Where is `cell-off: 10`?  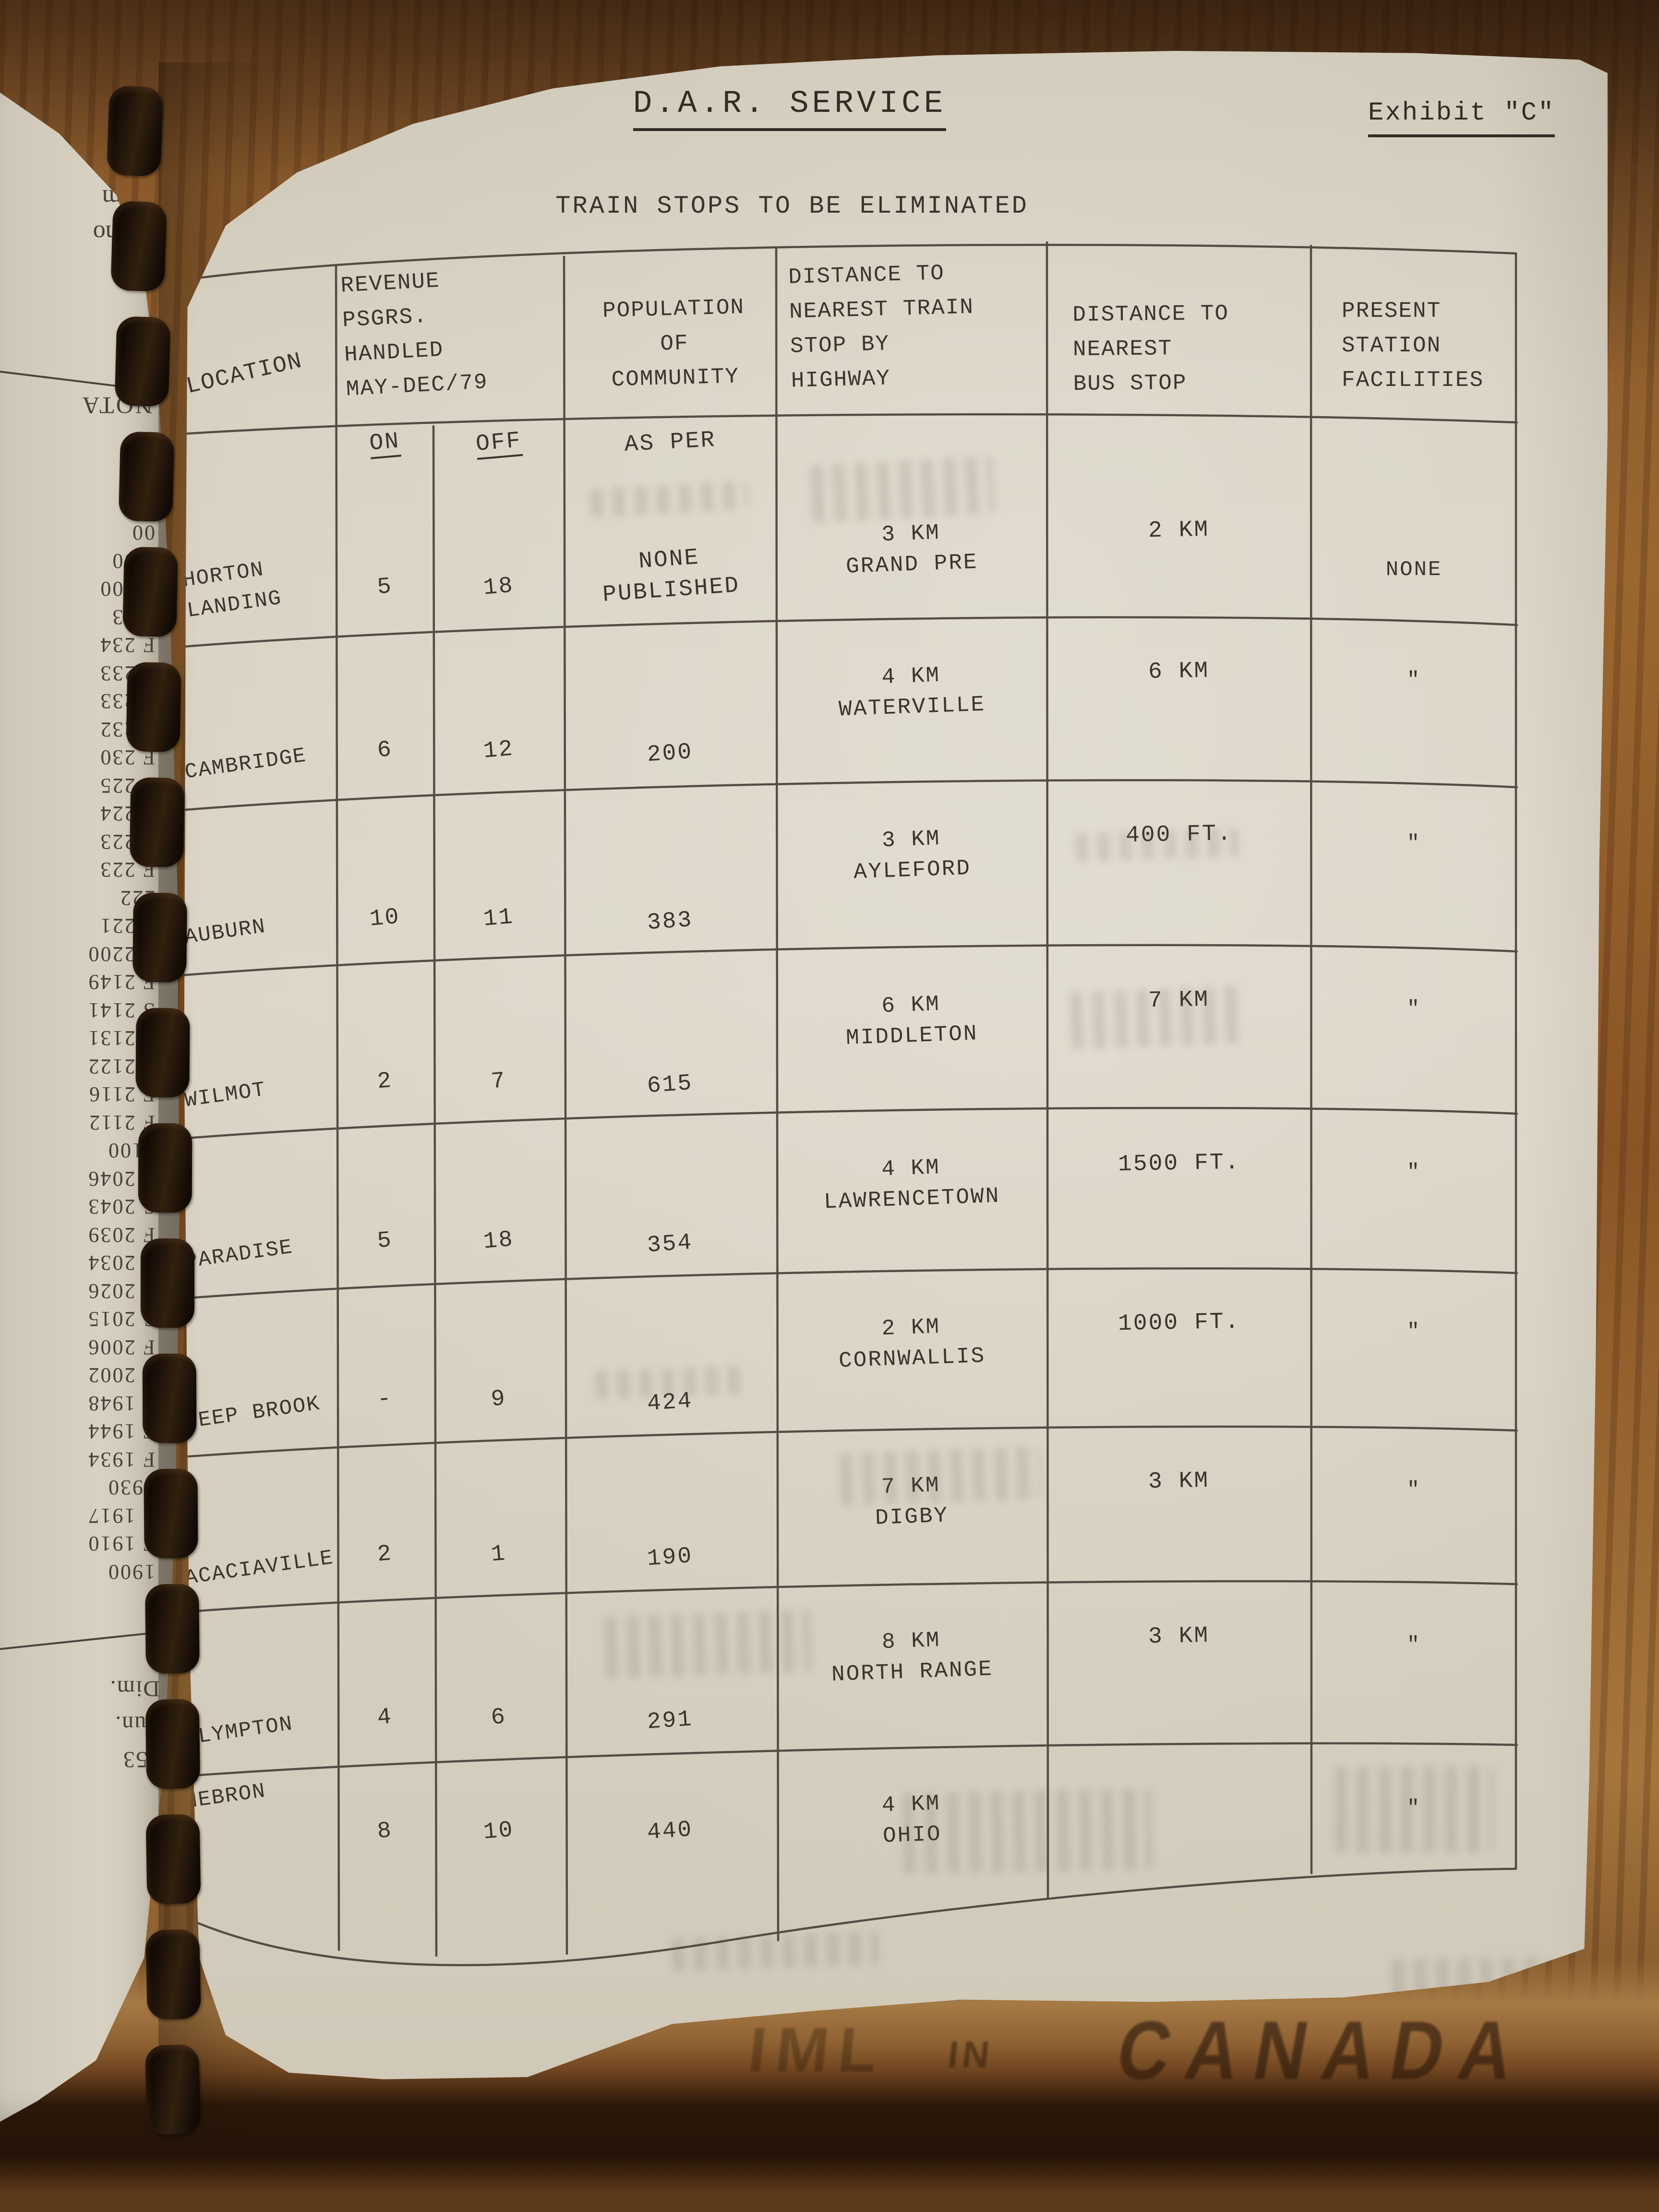
cell-off: 10 is located at coordinates (499, 1831).